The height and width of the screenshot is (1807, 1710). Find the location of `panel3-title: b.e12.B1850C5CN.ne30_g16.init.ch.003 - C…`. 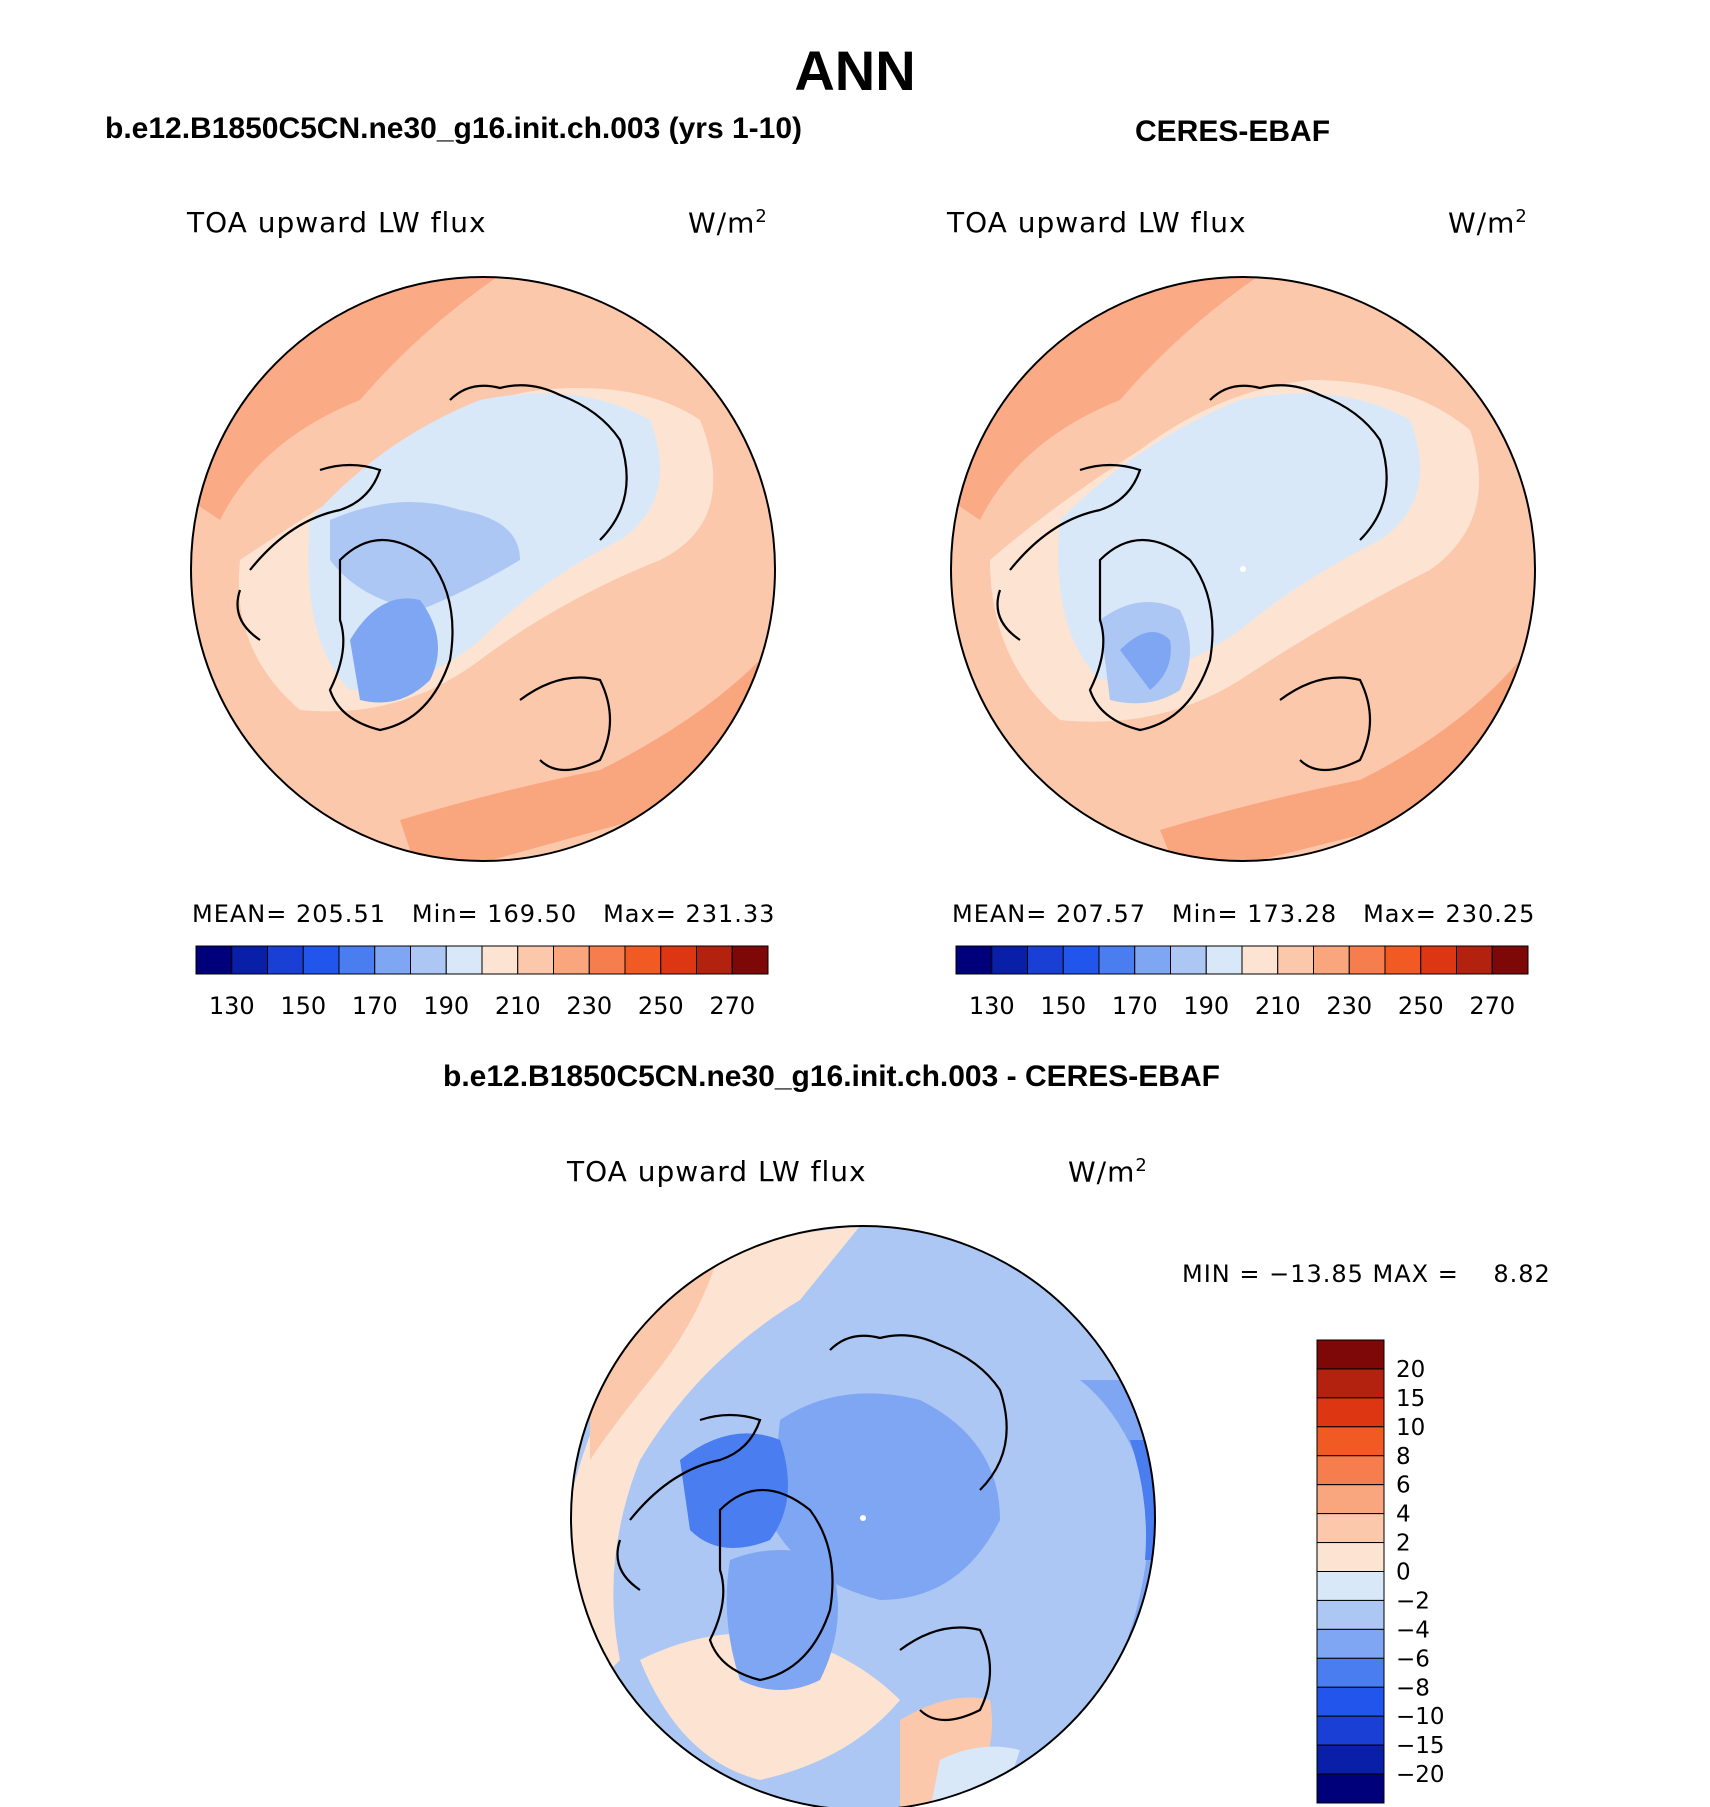

panel3-title: b.e12.B1850C5CN.ne30_g16.init.ch.003 - C… is located at coordinates (831, 1076).